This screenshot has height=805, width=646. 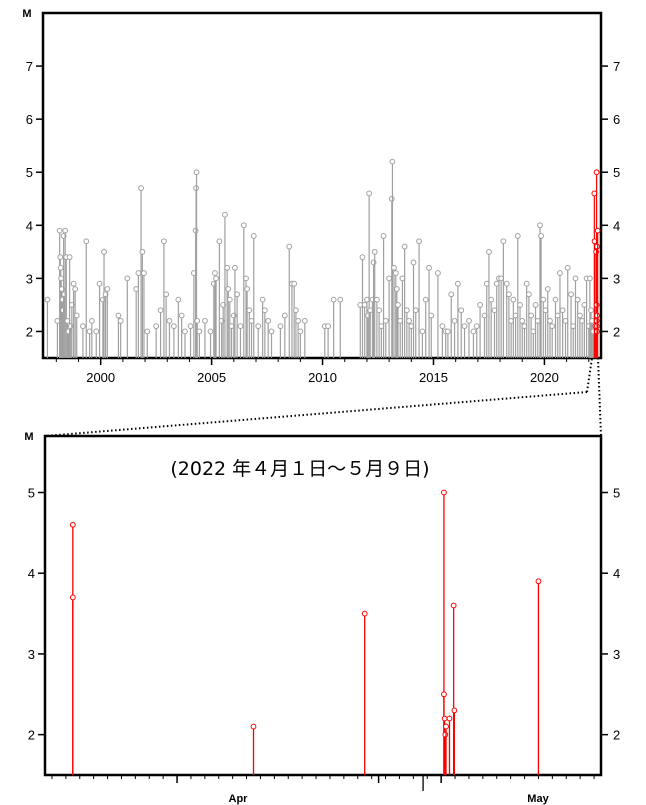 What do you see at coordinates (616, 331) in the screenshot?
I see `y-tick-label-right: 2` at bounding box center [616, 331].